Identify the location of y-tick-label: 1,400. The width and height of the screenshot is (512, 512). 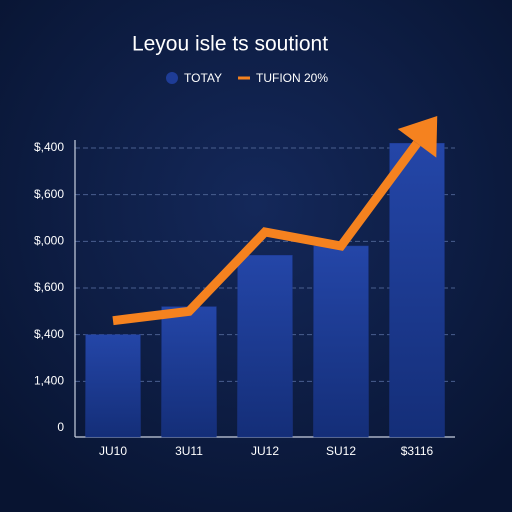
(49, 381).